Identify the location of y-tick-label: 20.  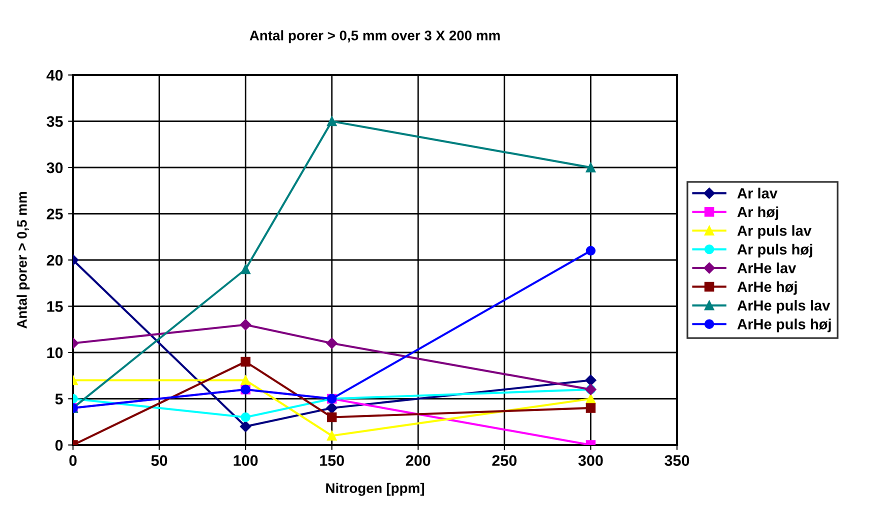
(54, 260).